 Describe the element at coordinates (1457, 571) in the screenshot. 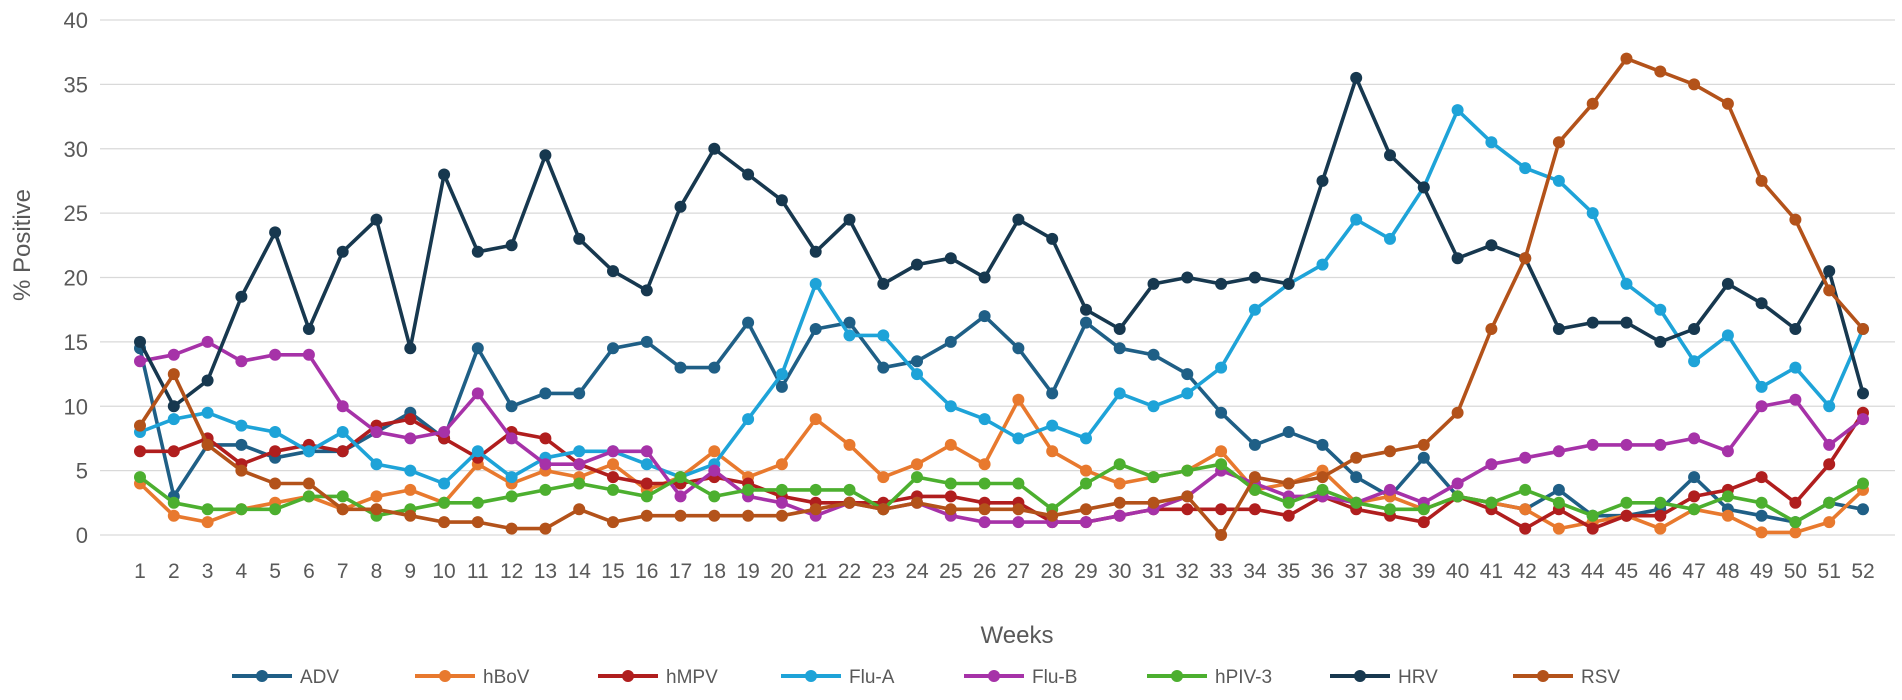

I see `x-tick-label: 40` at that location.